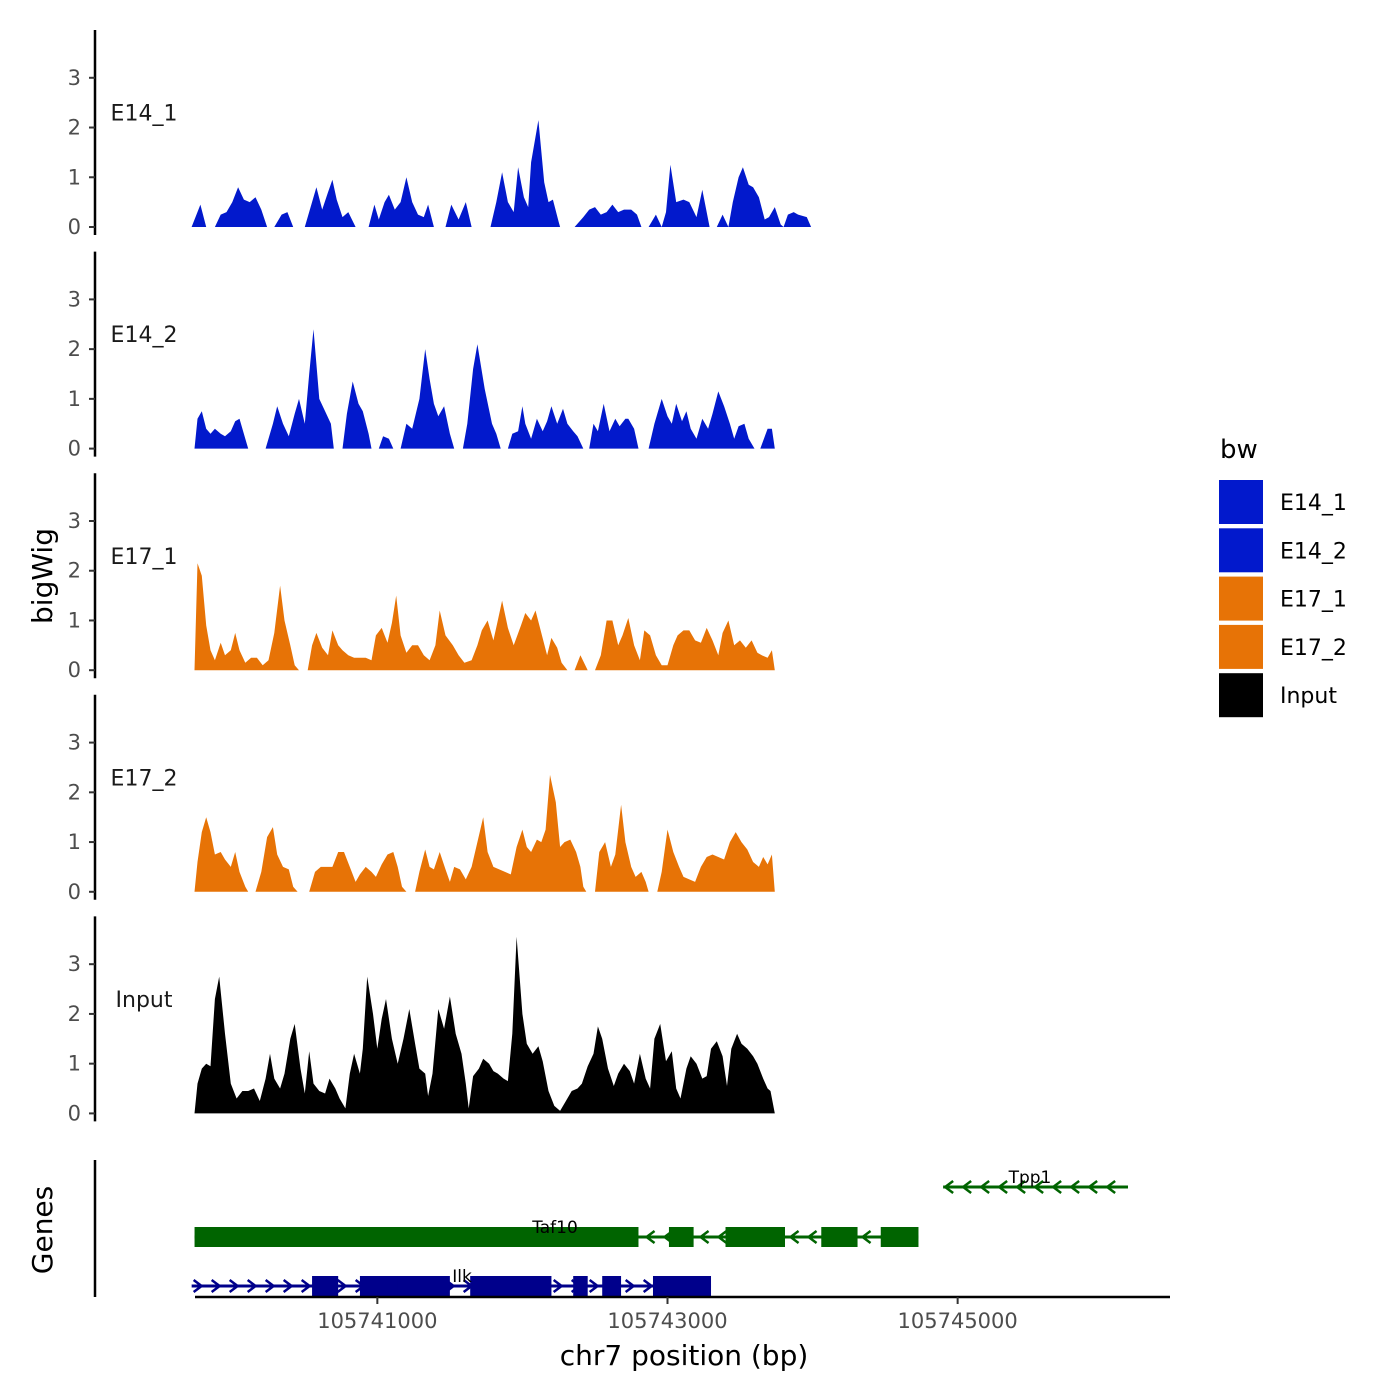  What do you see at coordinates (42, 576) in the screenshot?
I see `y-axis-title: bigWig` at bounding box center [42, 576].